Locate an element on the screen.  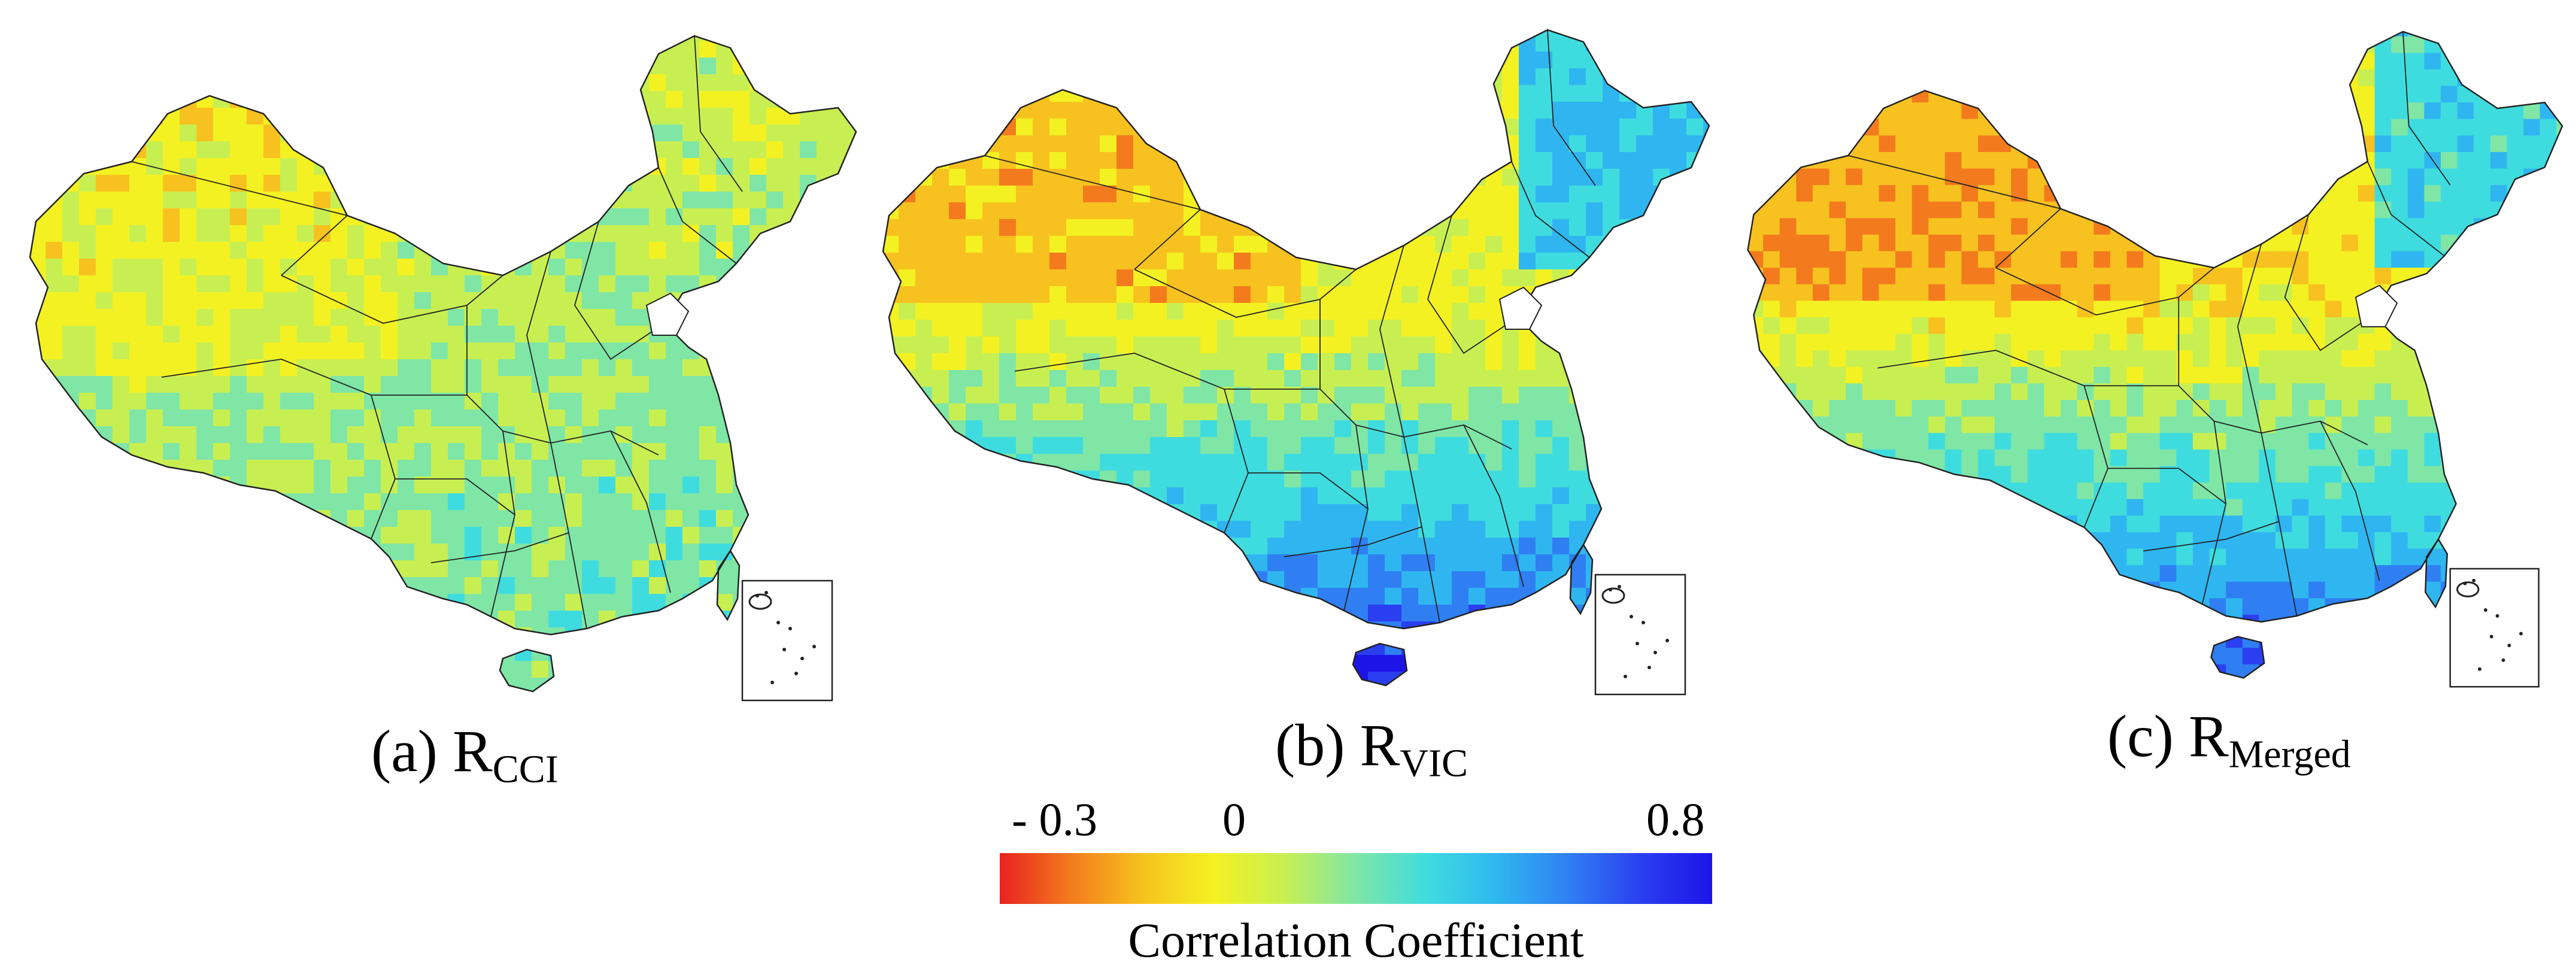
legend-max-label: 0.8 is located at coordinates (1675, 819).